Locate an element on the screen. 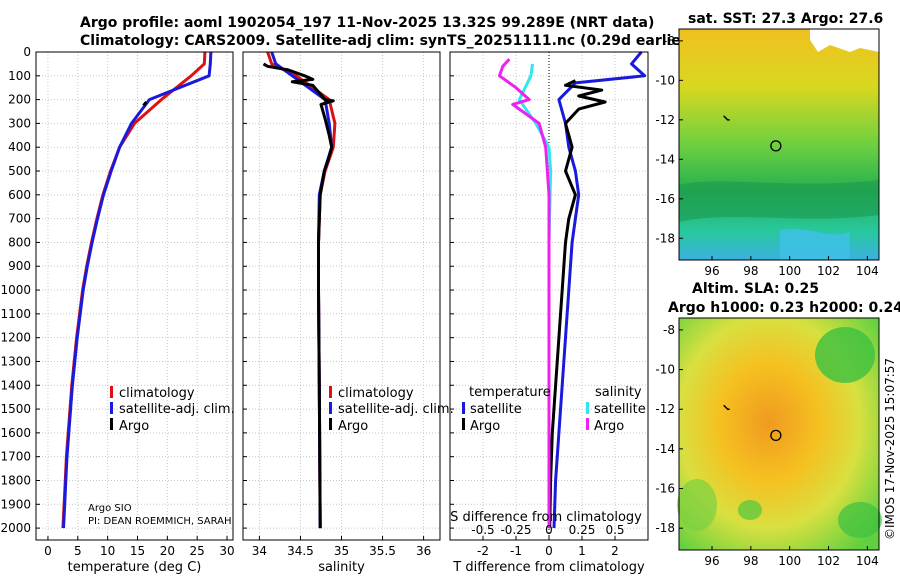  annotation-line-1: Argo SIO is located at coordinates (110, 508).